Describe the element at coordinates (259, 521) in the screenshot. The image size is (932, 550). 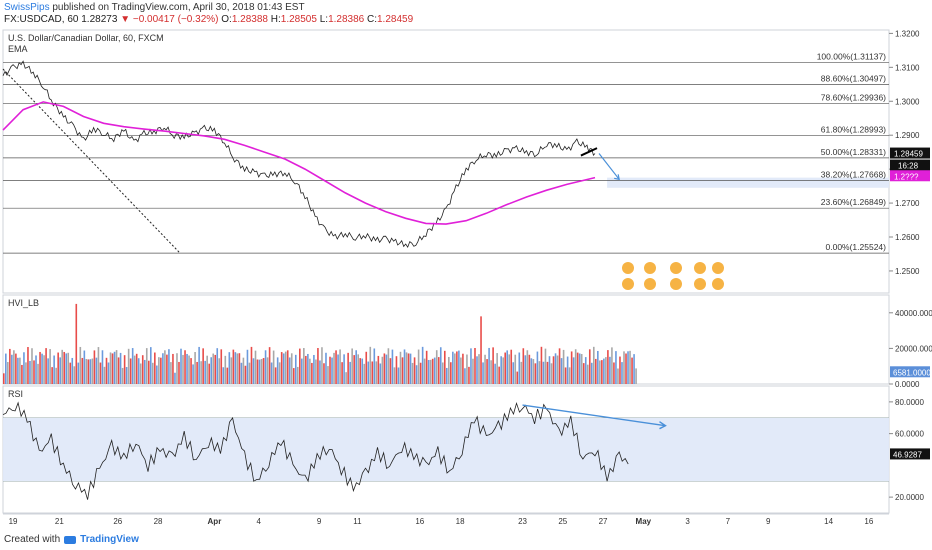
I see `x-tick-label: 4` at that location.